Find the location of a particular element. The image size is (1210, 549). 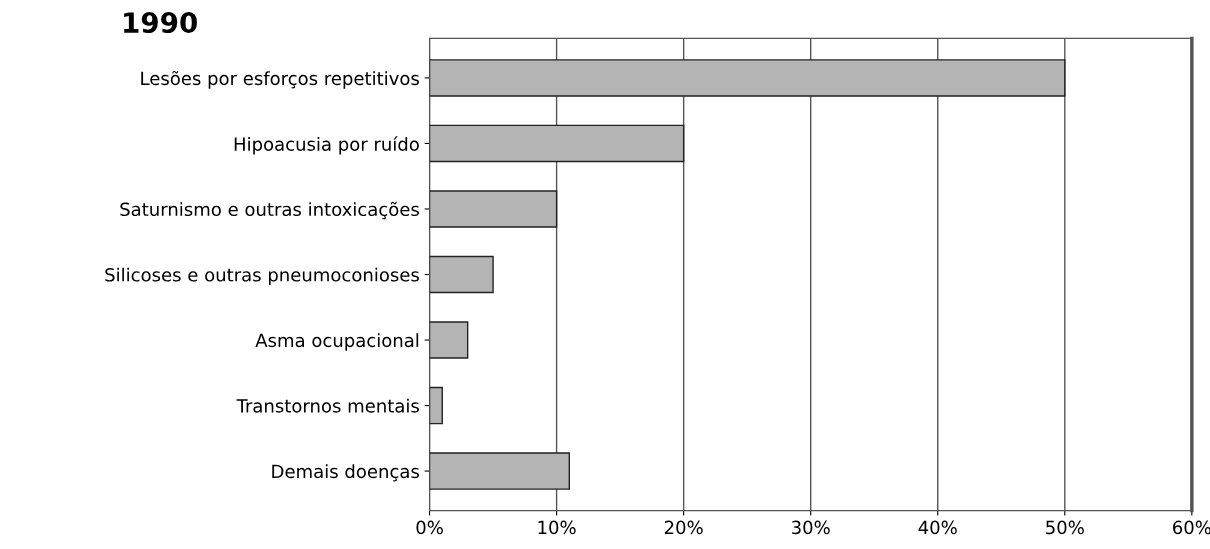

y-tick-label: Transtornos mentais is located at coordinates (327, 405).